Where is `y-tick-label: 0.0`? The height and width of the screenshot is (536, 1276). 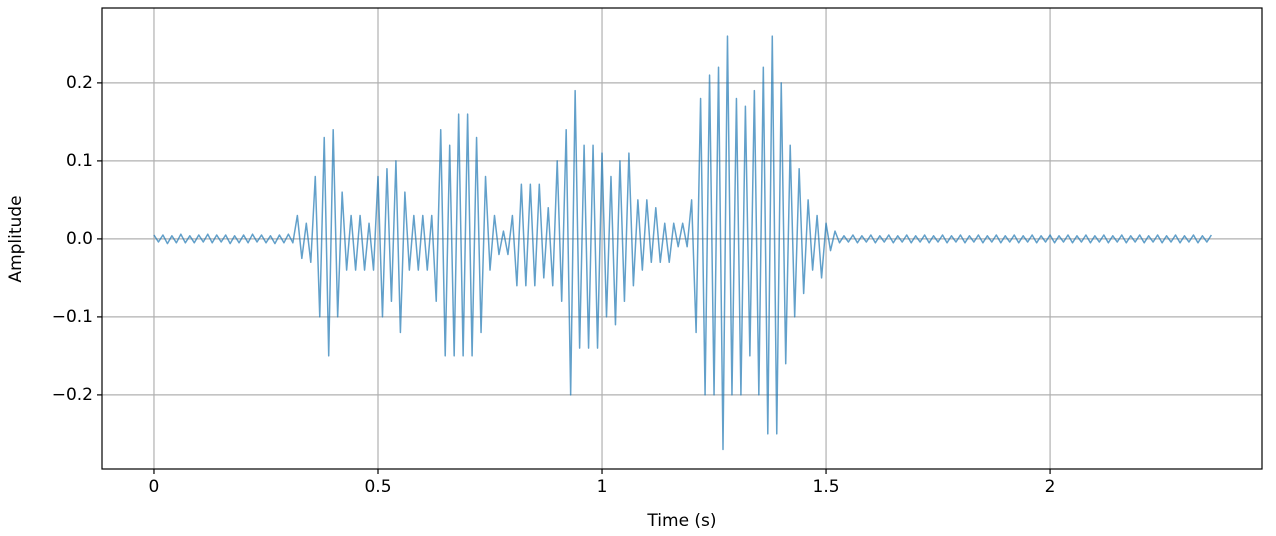 y-tick-label: 0.0 is located at coordinates (79, 239).